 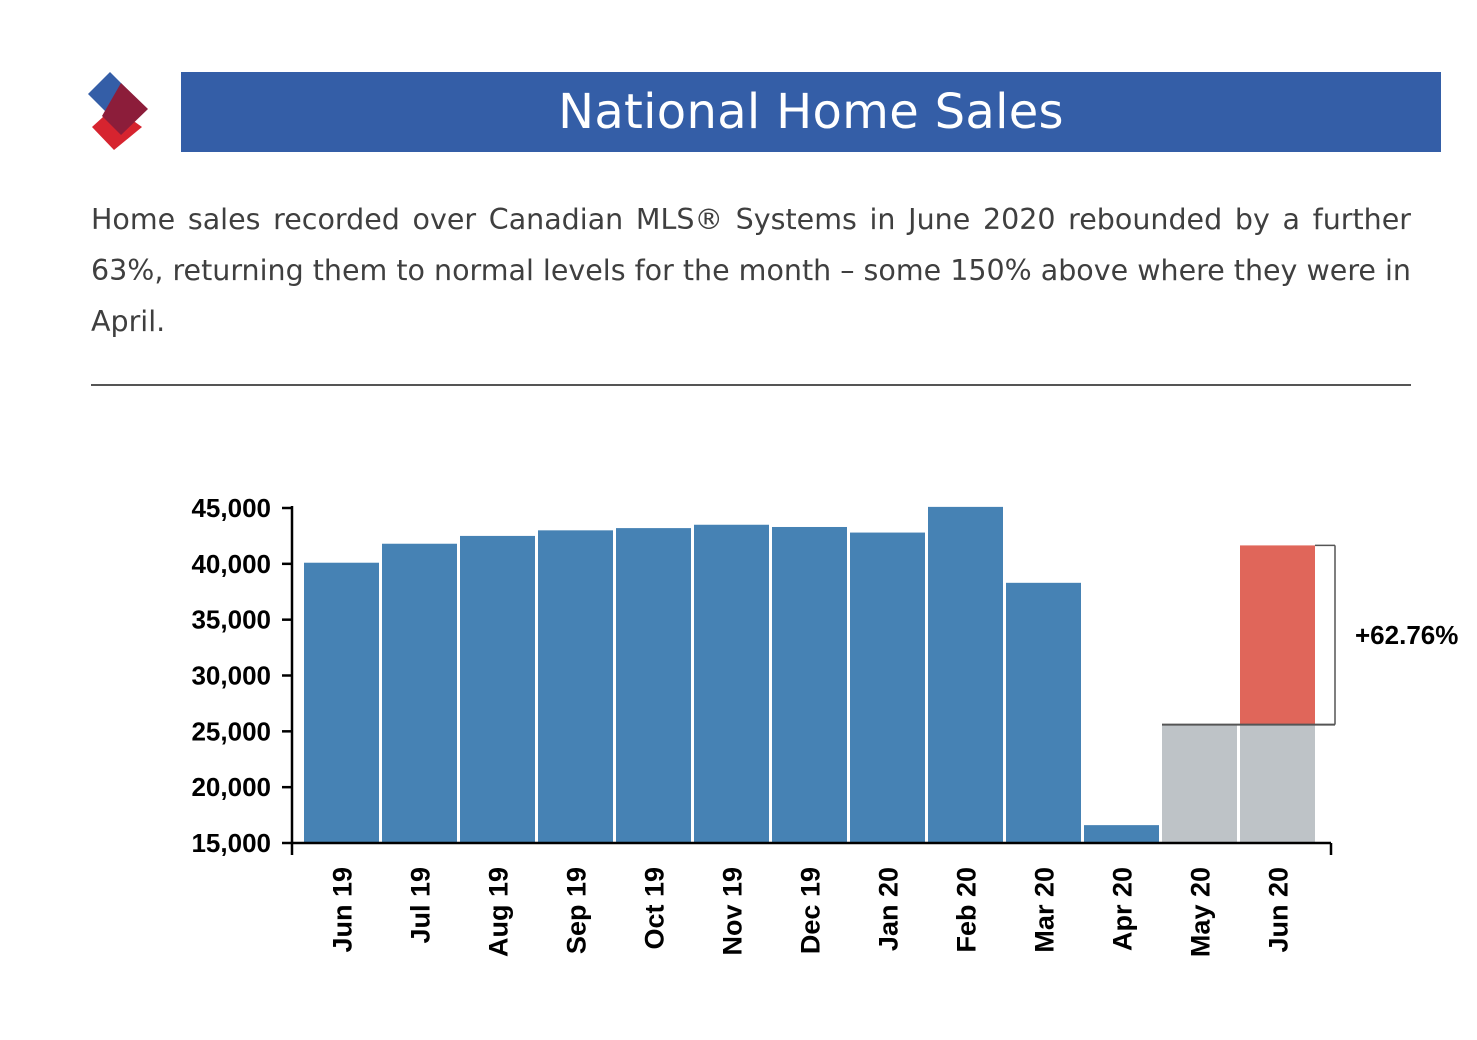 What do you see at coordinates (967, 910) in the screenshot?
I see `x-tick-label: Feb 20` at bounding box center [967, 910].